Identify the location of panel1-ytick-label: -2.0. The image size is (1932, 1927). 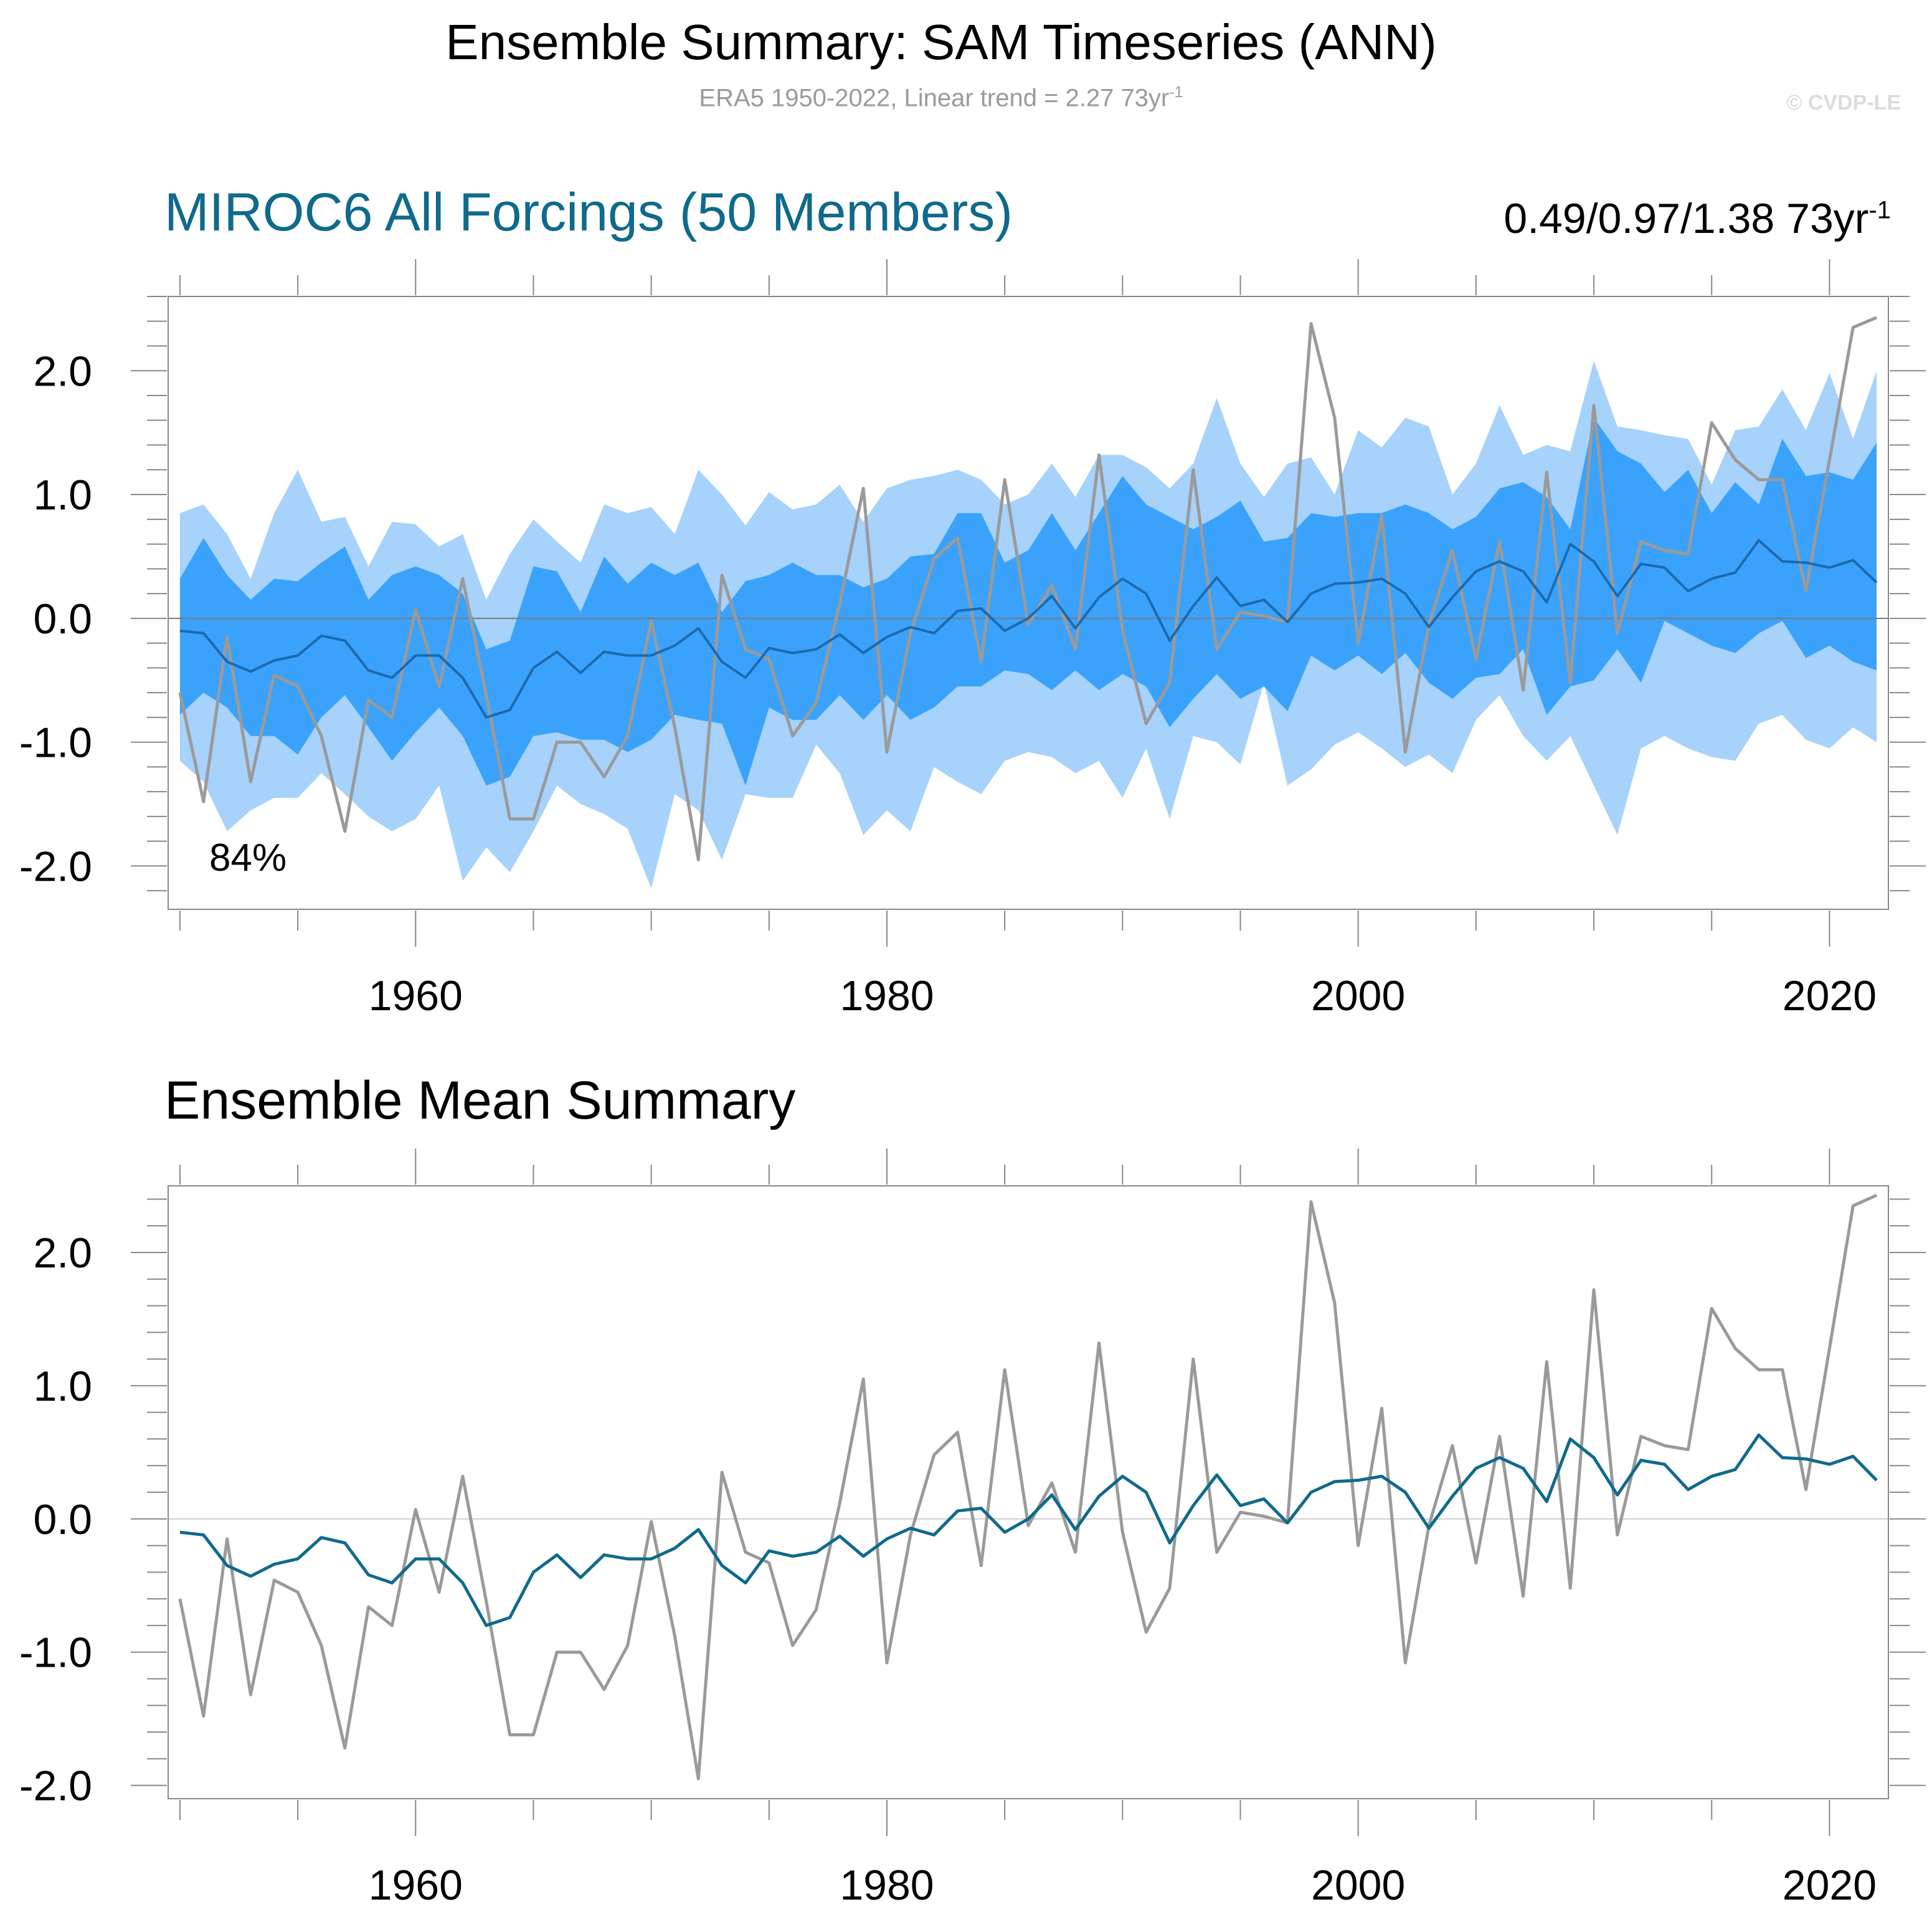
(56, 866).